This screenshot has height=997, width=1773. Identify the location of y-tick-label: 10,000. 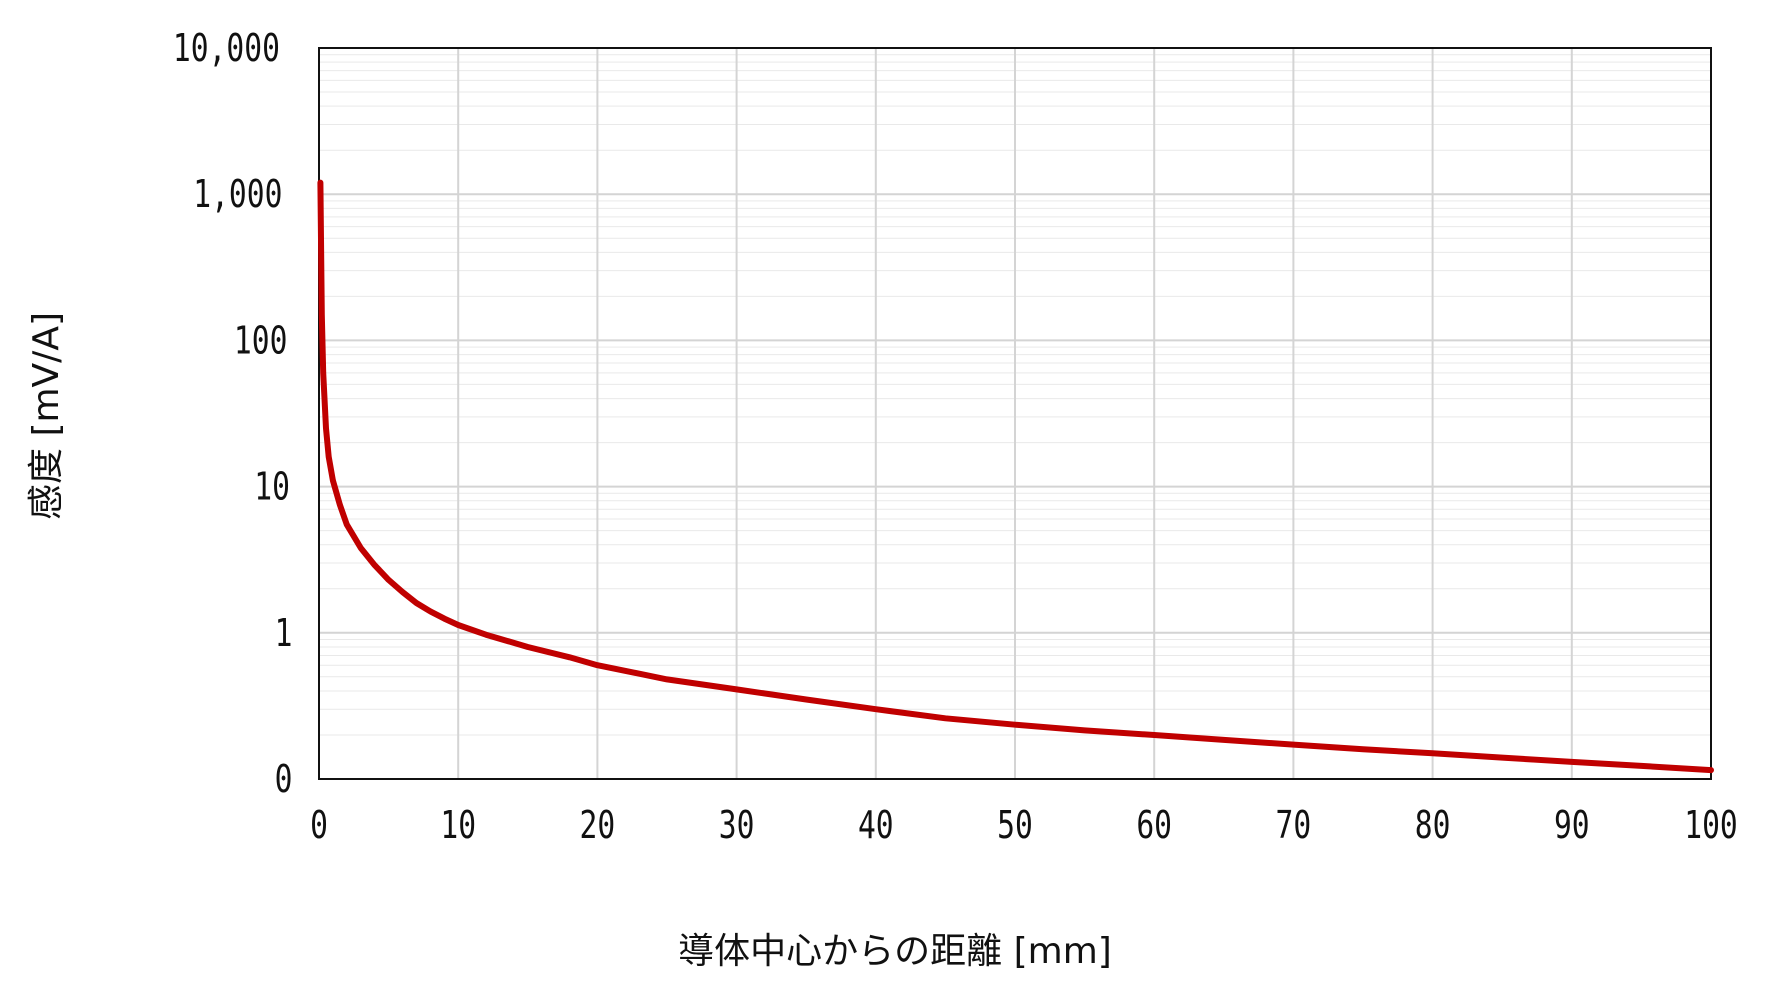
(226, 48).